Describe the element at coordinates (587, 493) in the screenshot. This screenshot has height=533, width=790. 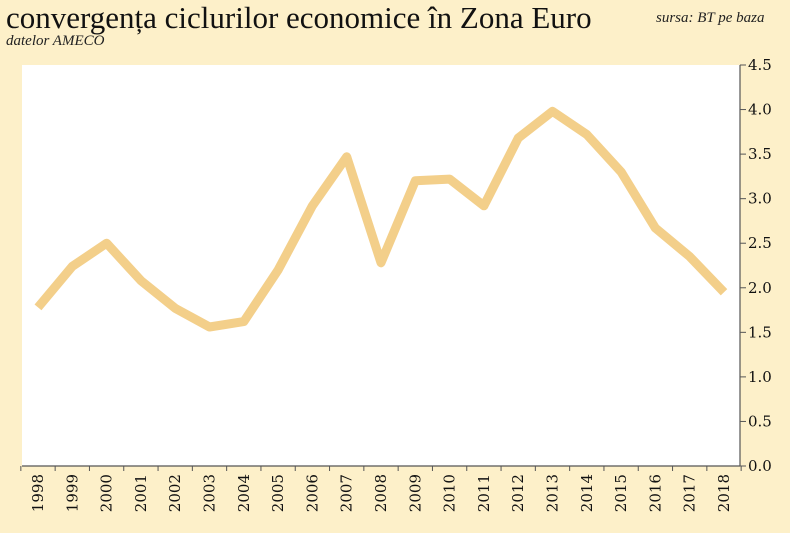
I see `x-tick-label: 2014` at that location.